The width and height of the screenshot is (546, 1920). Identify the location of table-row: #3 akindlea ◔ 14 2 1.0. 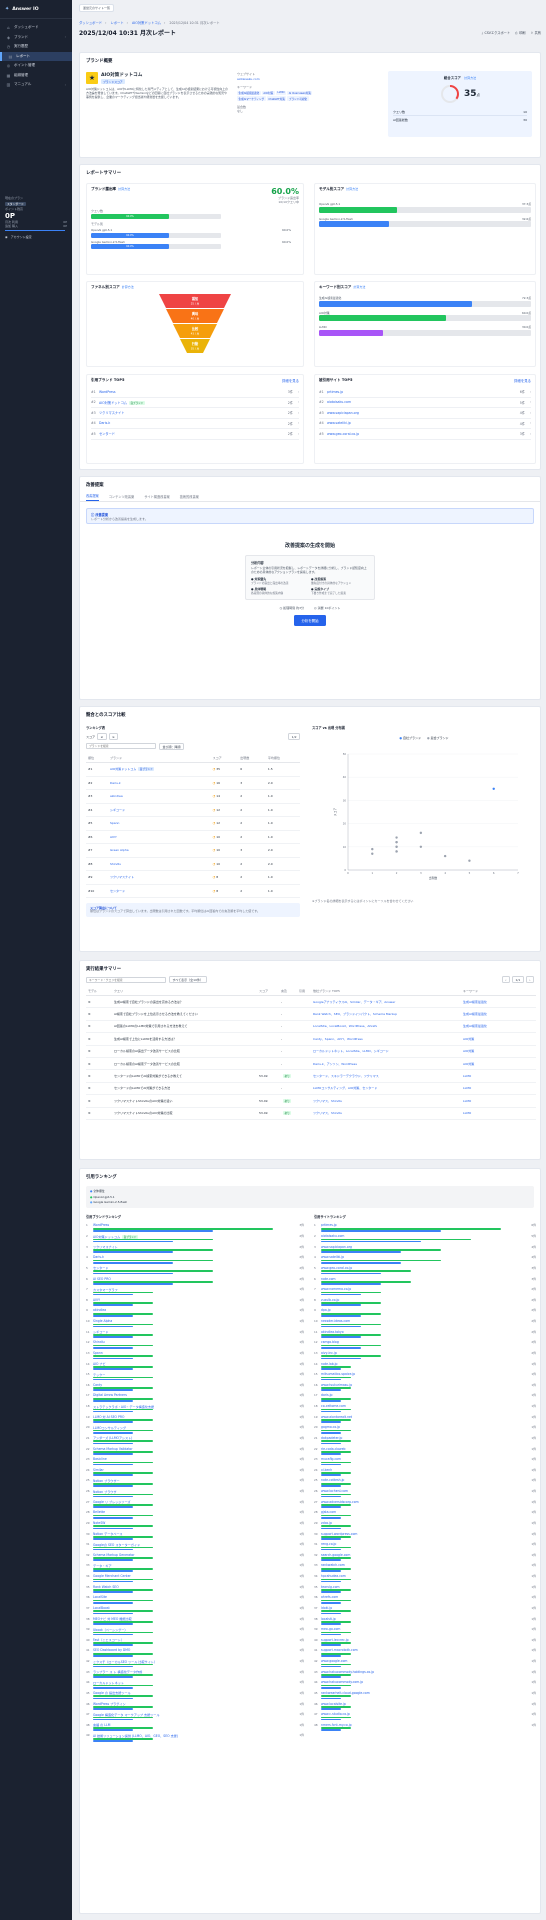
(193, 796).